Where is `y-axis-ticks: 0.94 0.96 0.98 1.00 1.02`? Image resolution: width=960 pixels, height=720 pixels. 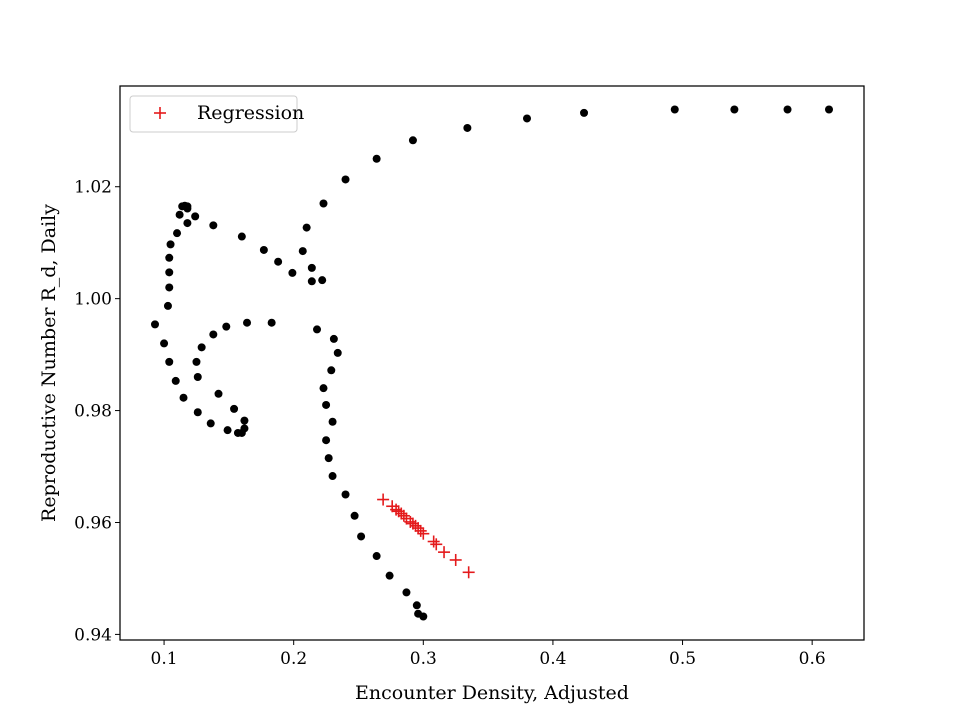
y-axis-ticks: 0.94 0.96 0.98 1.00 1.02 is located at coordinates (97, 411).